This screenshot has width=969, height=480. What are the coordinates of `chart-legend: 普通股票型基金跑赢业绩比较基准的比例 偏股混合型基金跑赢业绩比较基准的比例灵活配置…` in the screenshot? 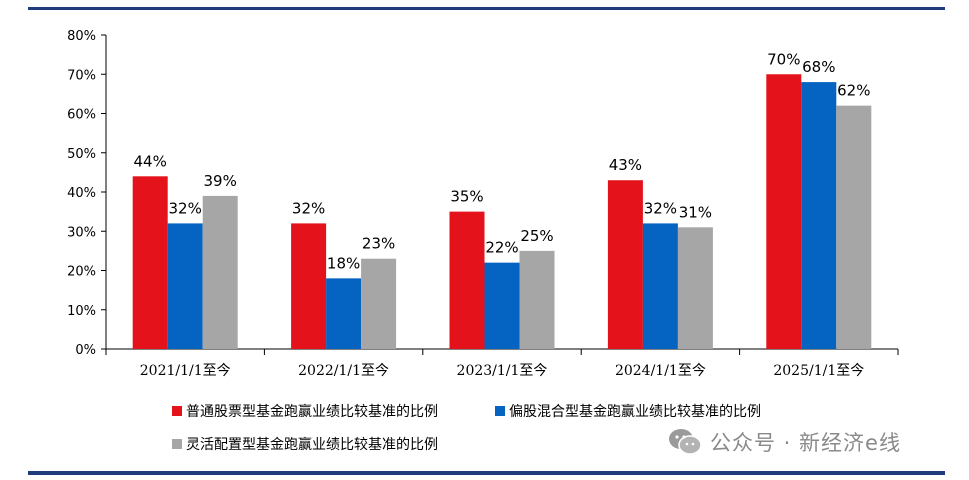 It's located at (466, 428).